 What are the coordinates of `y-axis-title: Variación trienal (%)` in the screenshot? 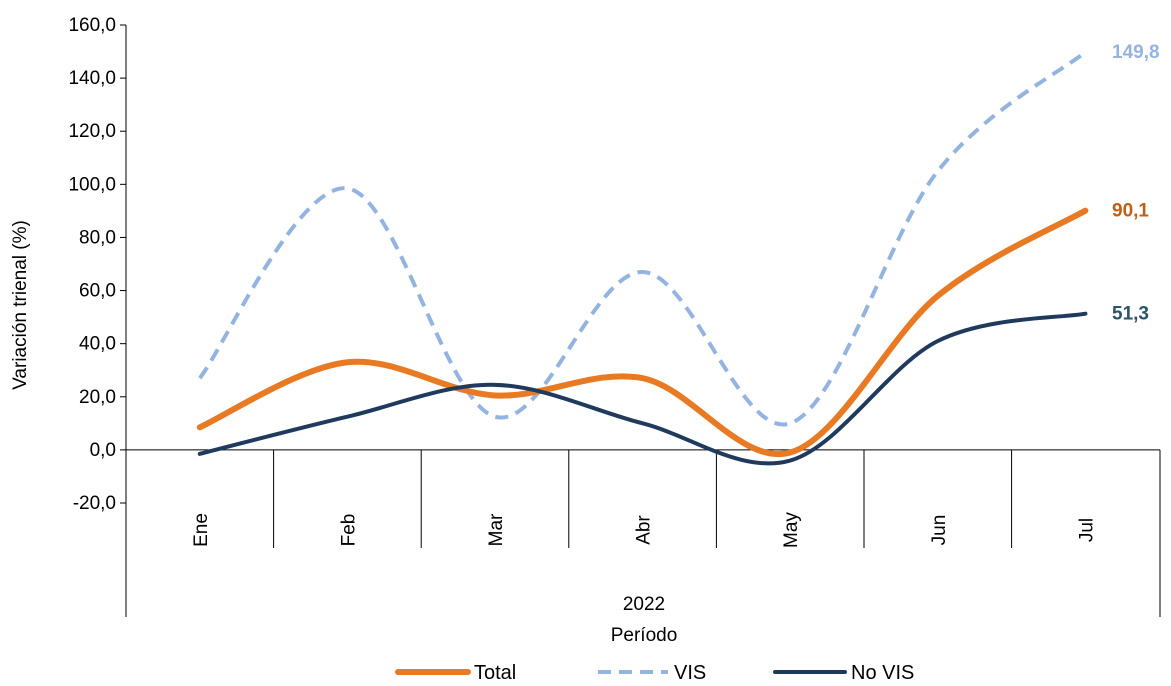 It's located at (20, 305).